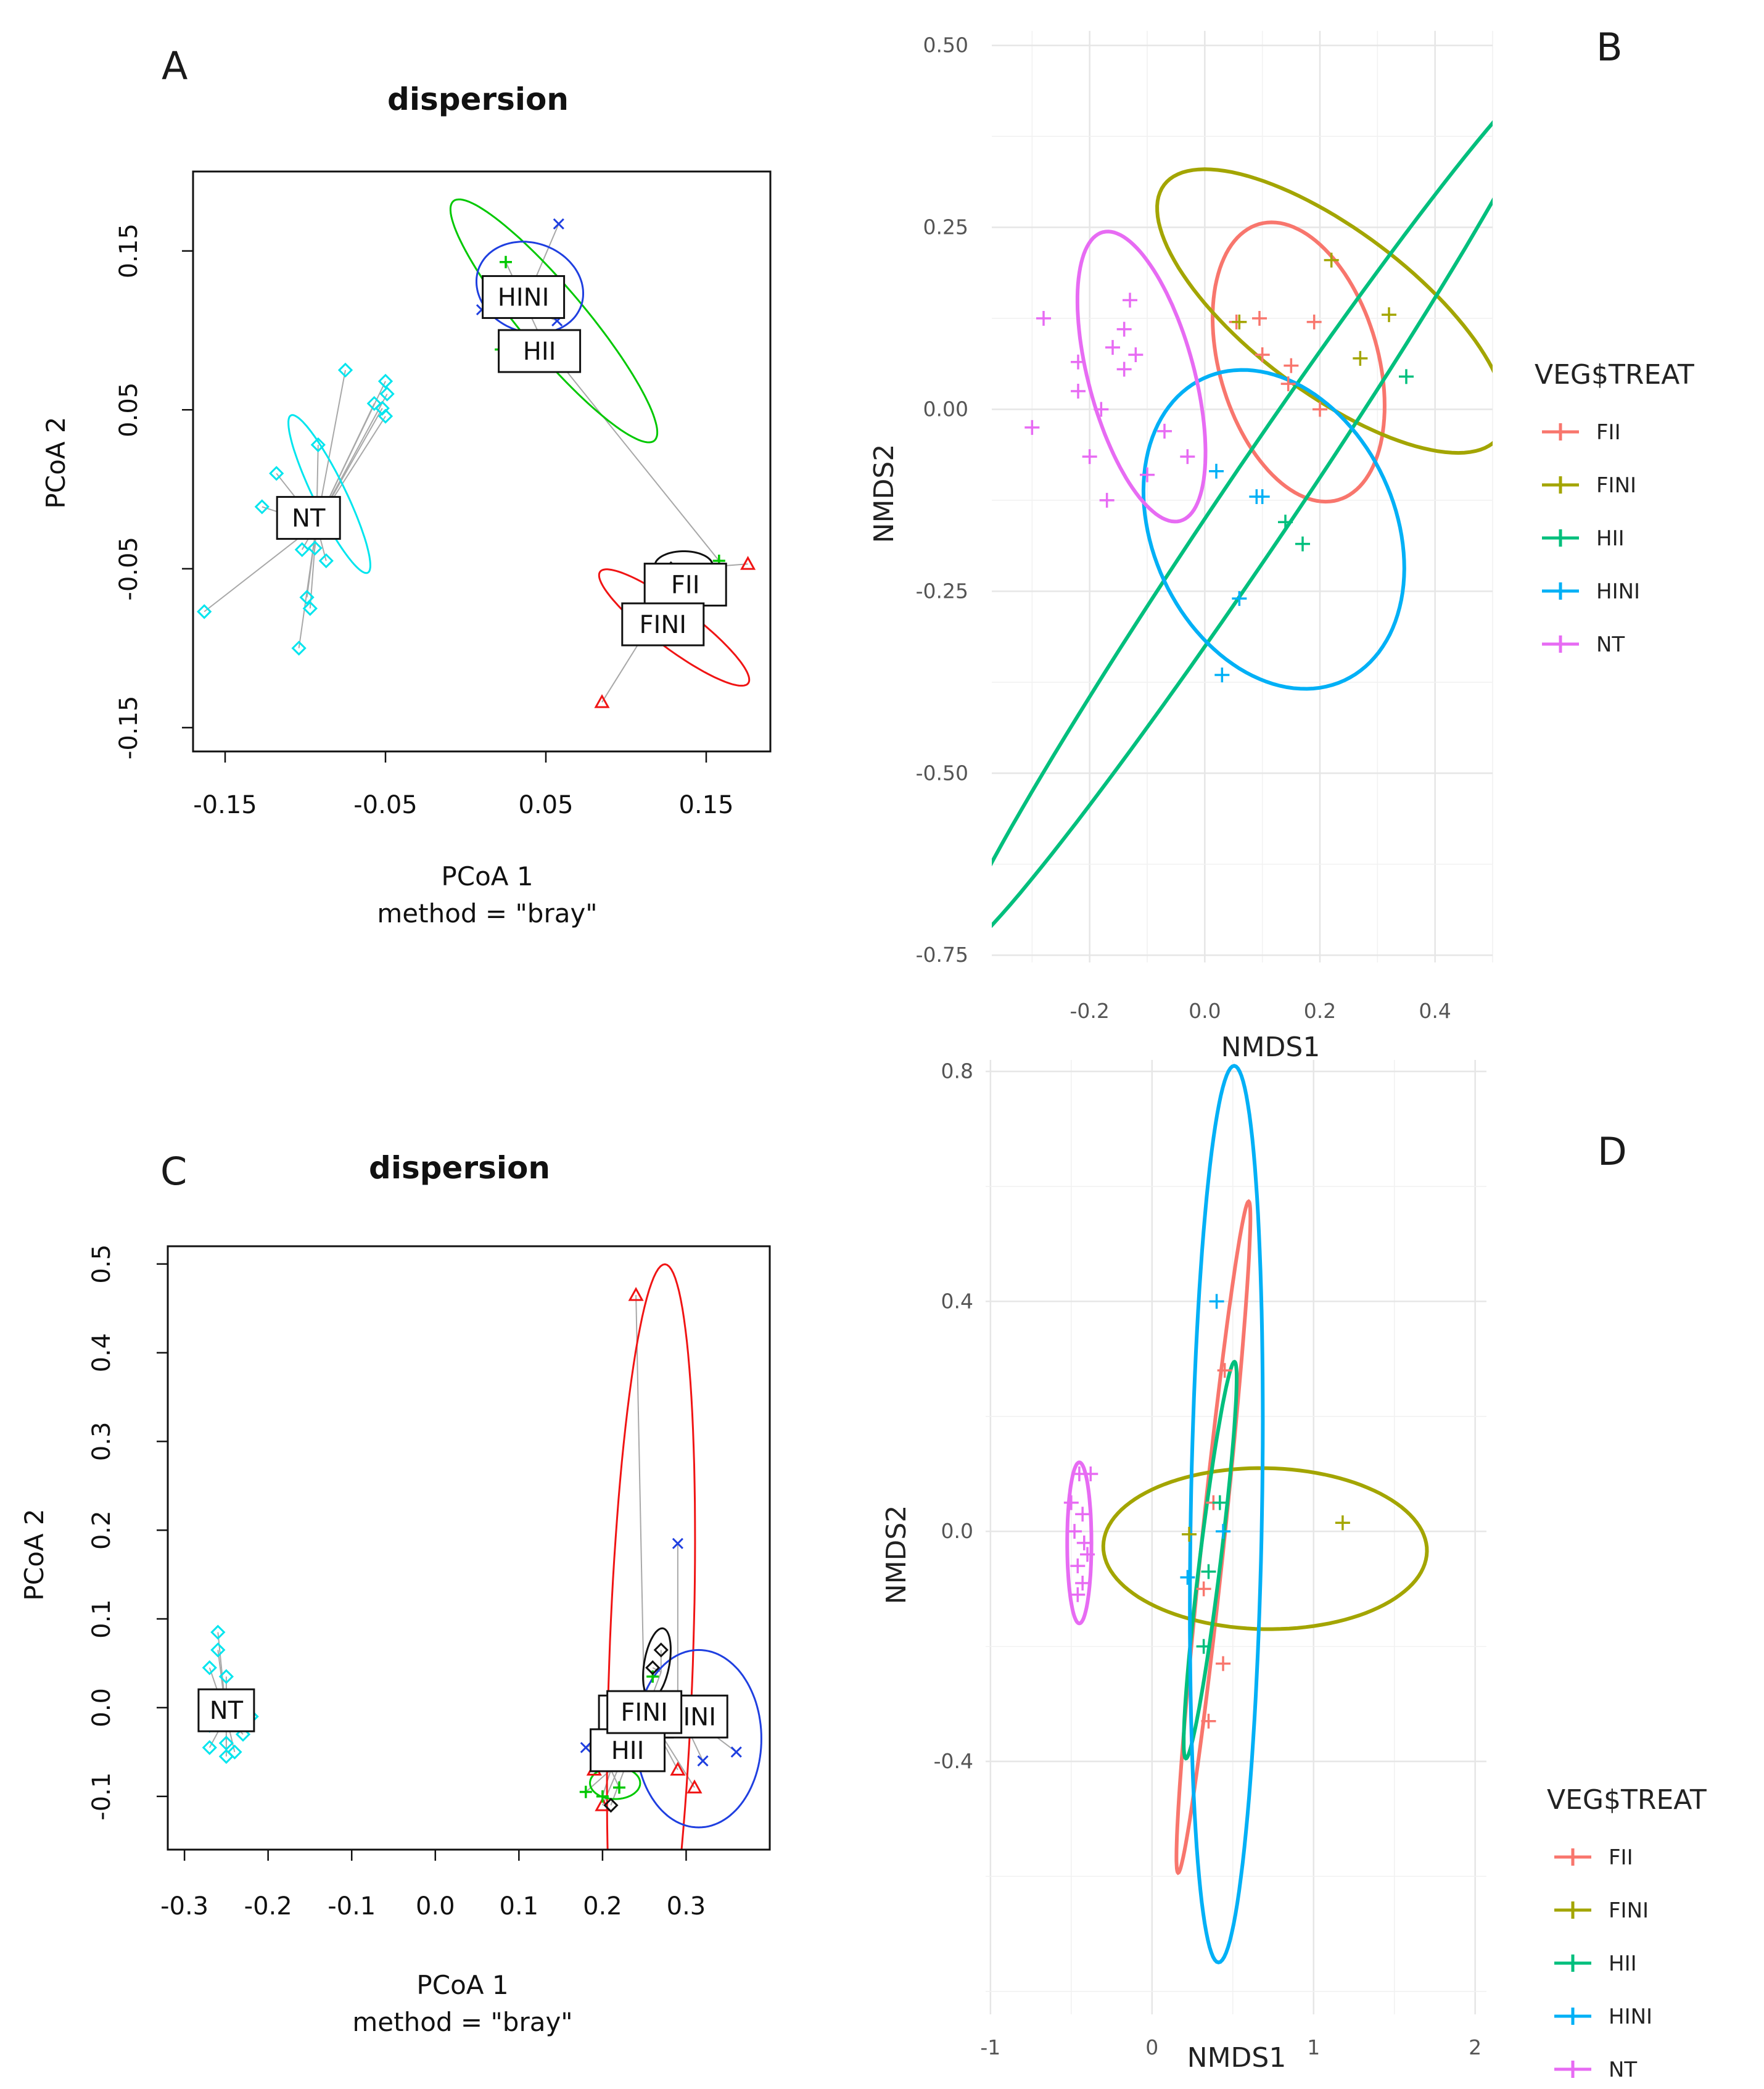 This screenshot has height=2089, width=1764. I want to click on x-tick-label: -0.1, so click(352, 1906).